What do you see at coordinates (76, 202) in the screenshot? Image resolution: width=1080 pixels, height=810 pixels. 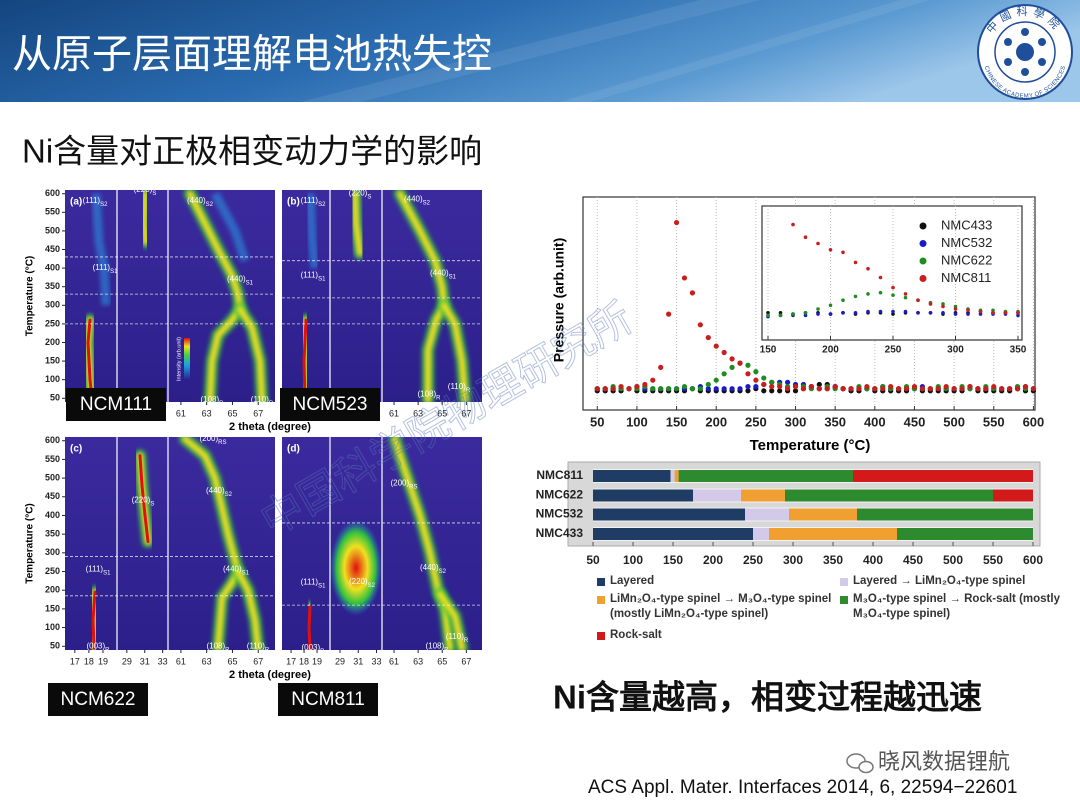 I see `panel-label: (a)` at bounding box center [76, 202].